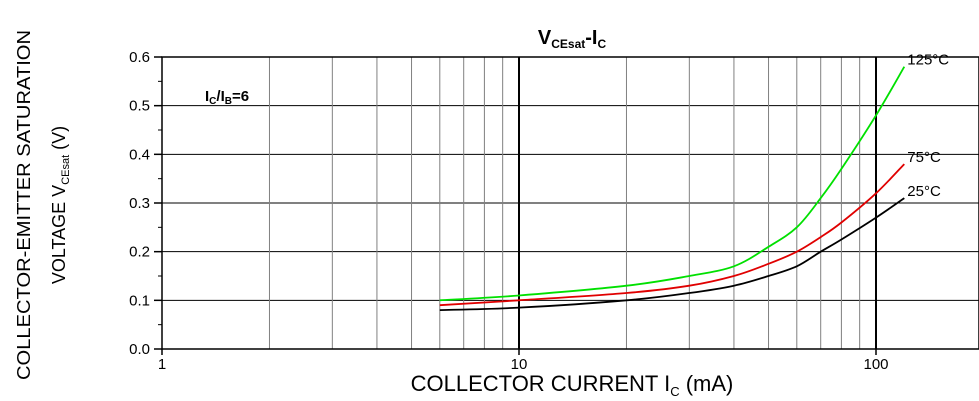  What do you see at coordinates (139, 252) in the screenshot?
I see `y-tick-label-2: 0.2` at bounding box center [139, 252].